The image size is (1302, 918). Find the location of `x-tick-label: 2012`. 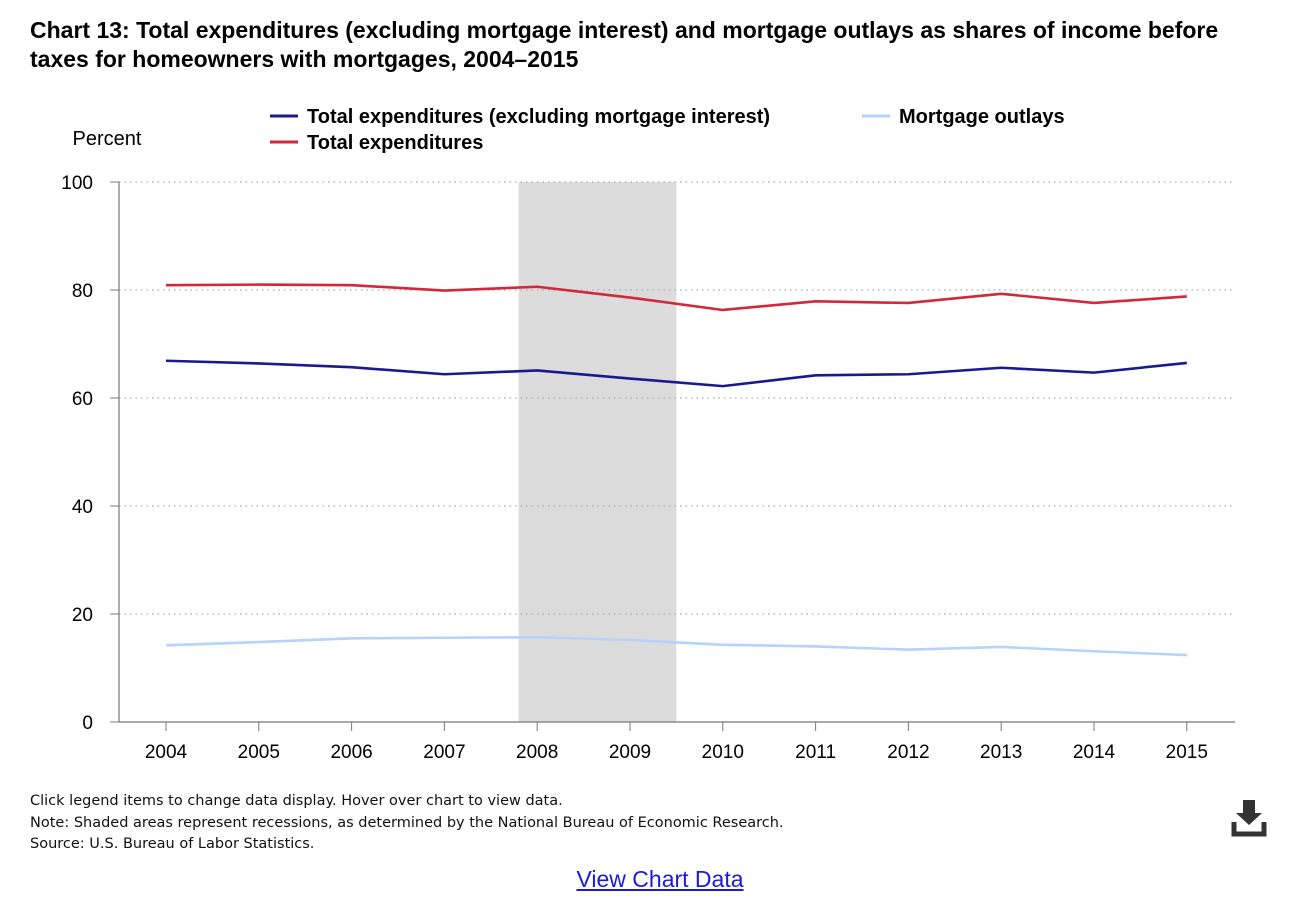

x-tick-label: 2012 is located at coordinates (908, 752).